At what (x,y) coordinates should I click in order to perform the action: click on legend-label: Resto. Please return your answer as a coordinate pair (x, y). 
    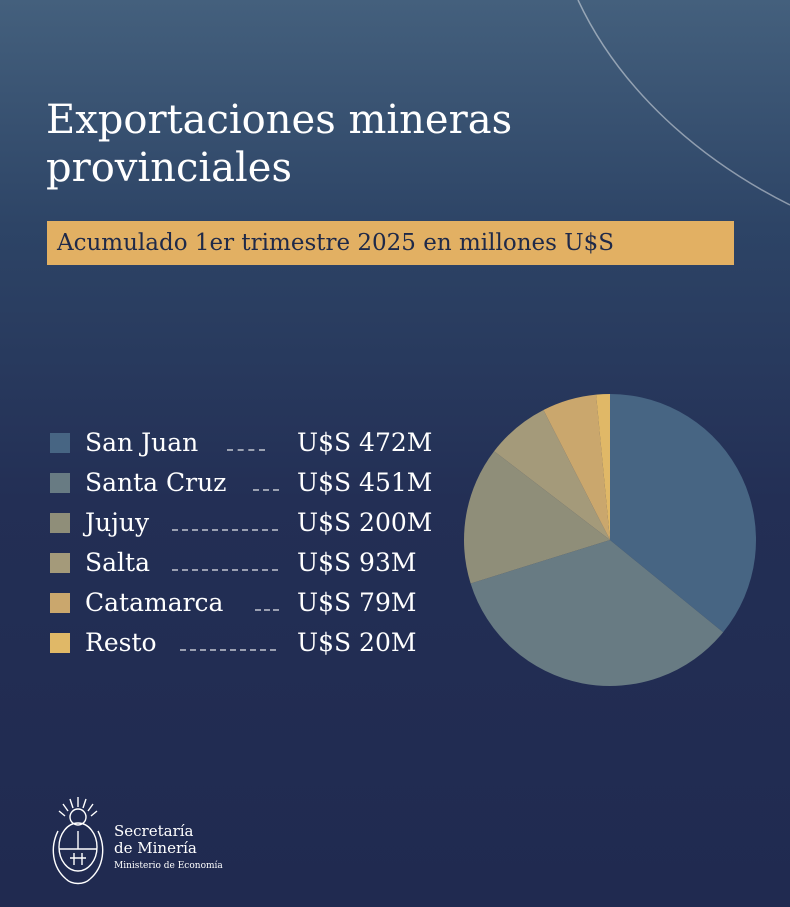
    Looking at the image, I should click on (121, 642).